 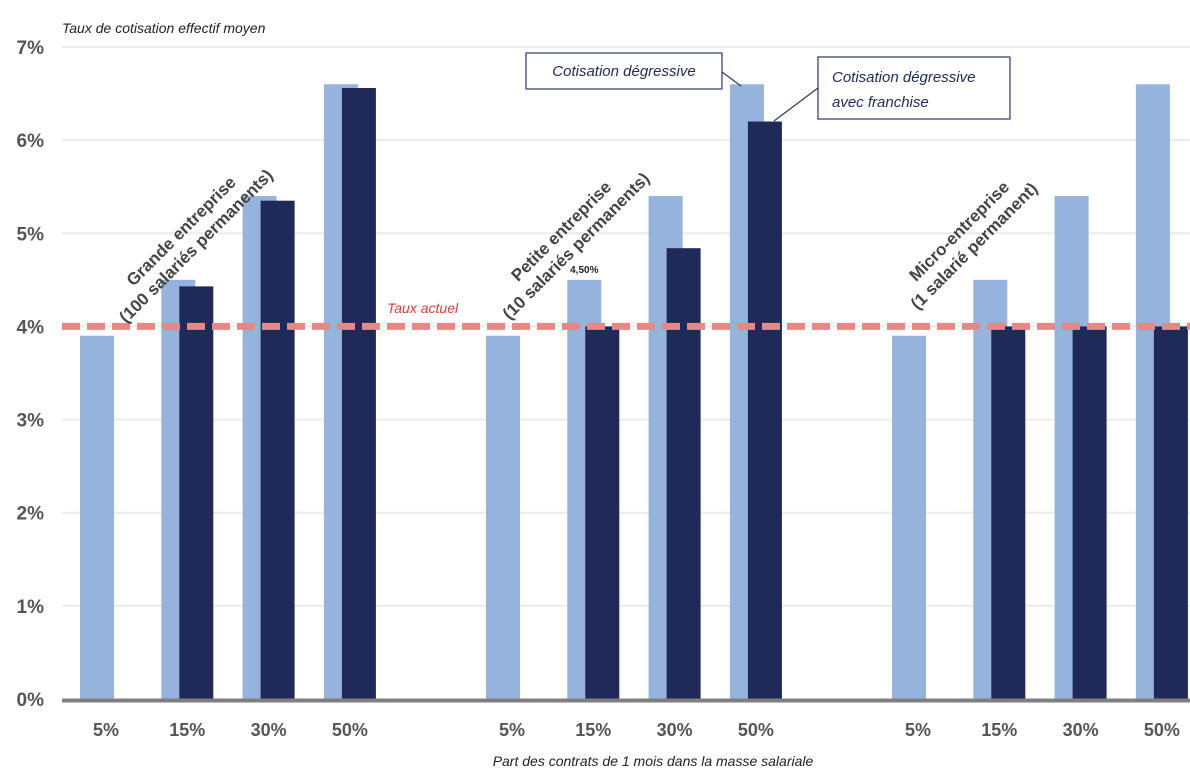 I want to click on y-tick-label: 7%, so click(x=31, y=48).